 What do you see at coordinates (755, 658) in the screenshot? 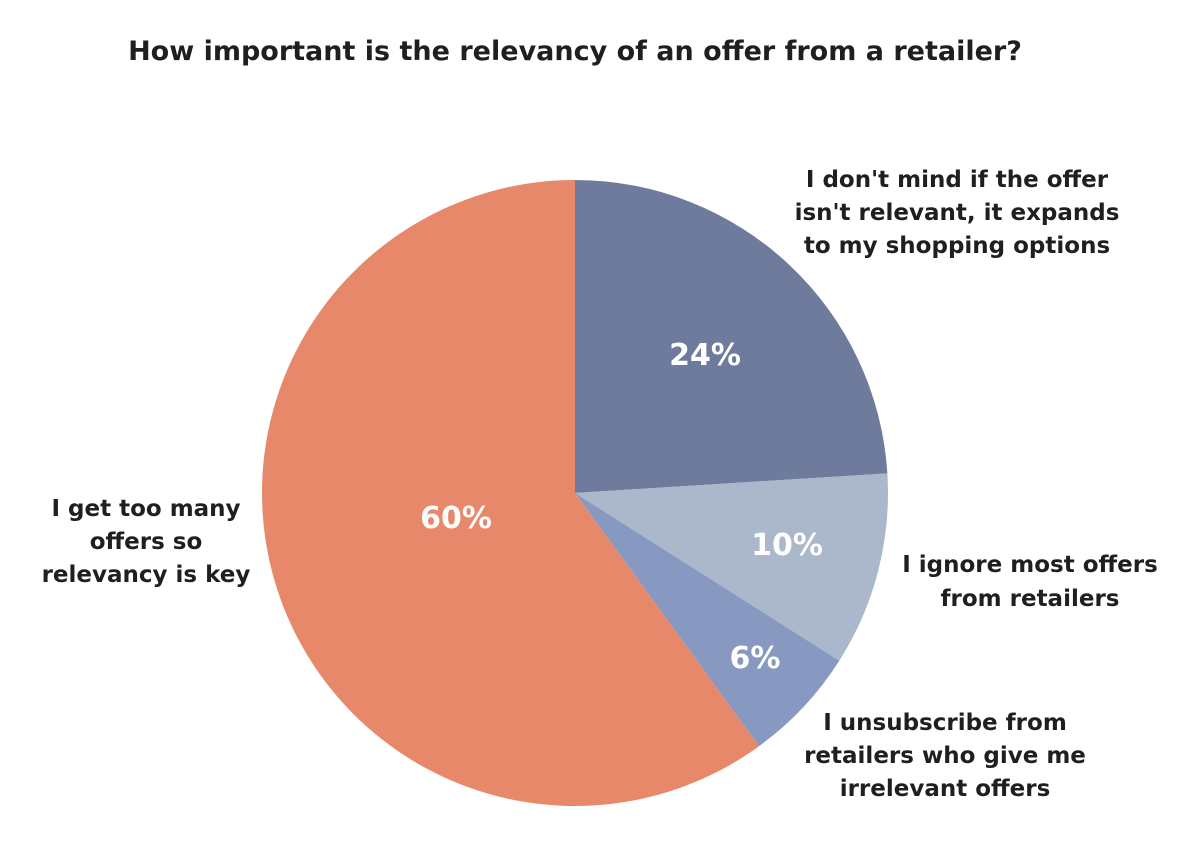
I see `slice-value-label-3: 6%` at bounding box center [755, 658].